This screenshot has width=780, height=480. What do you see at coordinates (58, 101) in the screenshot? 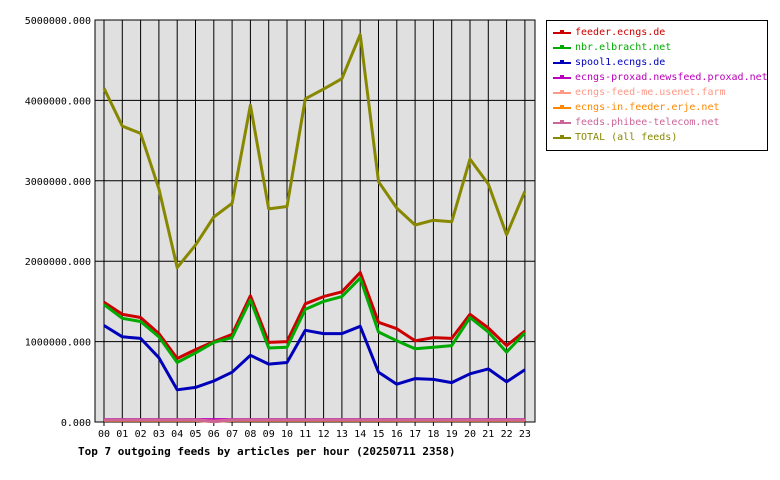
I see `y-tick-label: 4000000.000` at bounding box center [58, 101].